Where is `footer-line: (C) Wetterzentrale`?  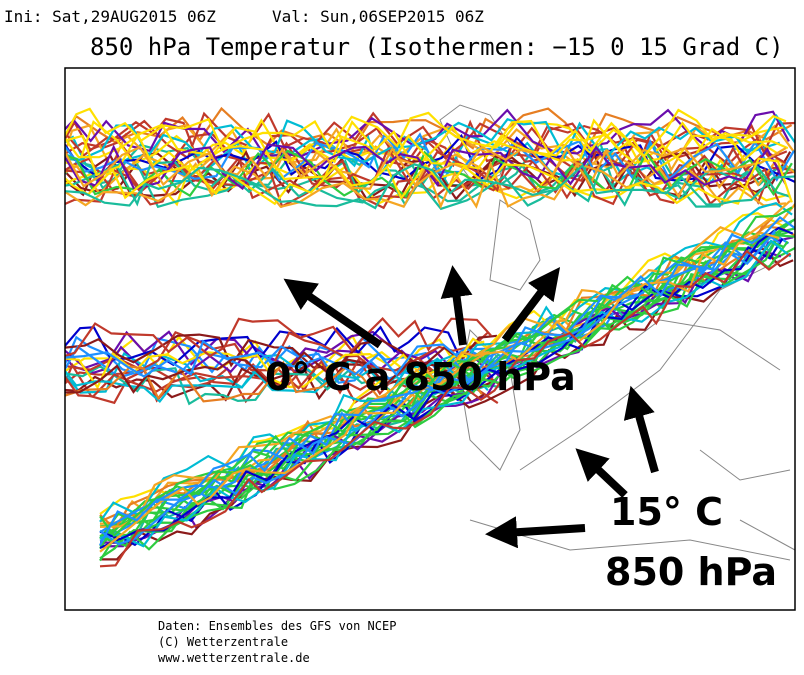 footer-line: (C) Wetterzentrale is located at coordinates (223, 642).